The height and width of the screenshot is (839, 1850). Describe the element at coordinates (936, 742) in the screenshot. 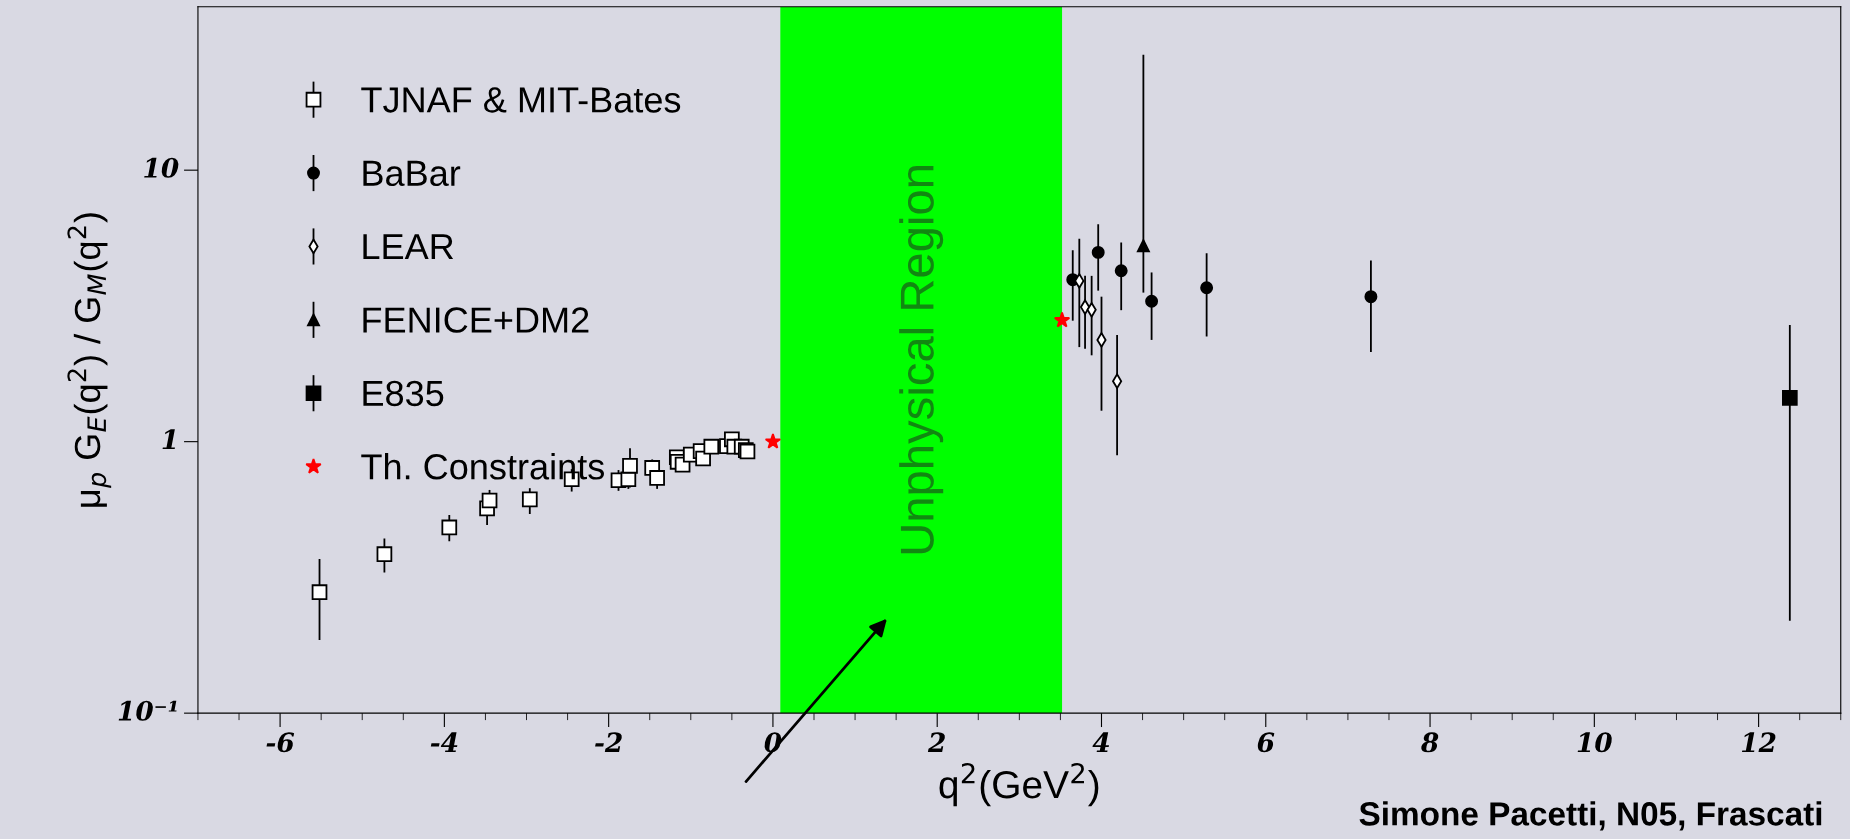

I see `x-tick-label: 2` at that location.